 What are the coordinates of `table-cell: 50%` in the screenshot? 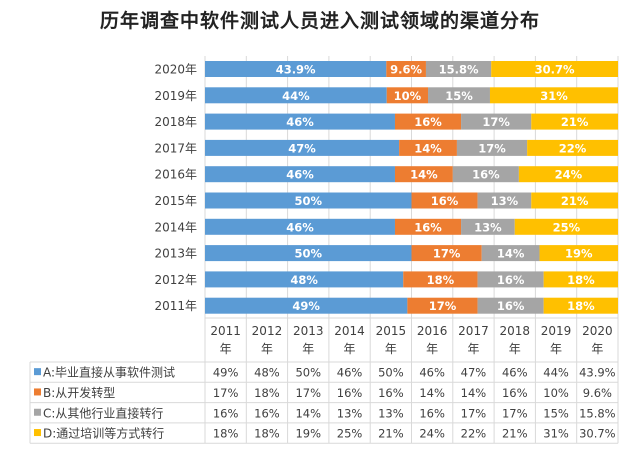 It's located at (391, 373).